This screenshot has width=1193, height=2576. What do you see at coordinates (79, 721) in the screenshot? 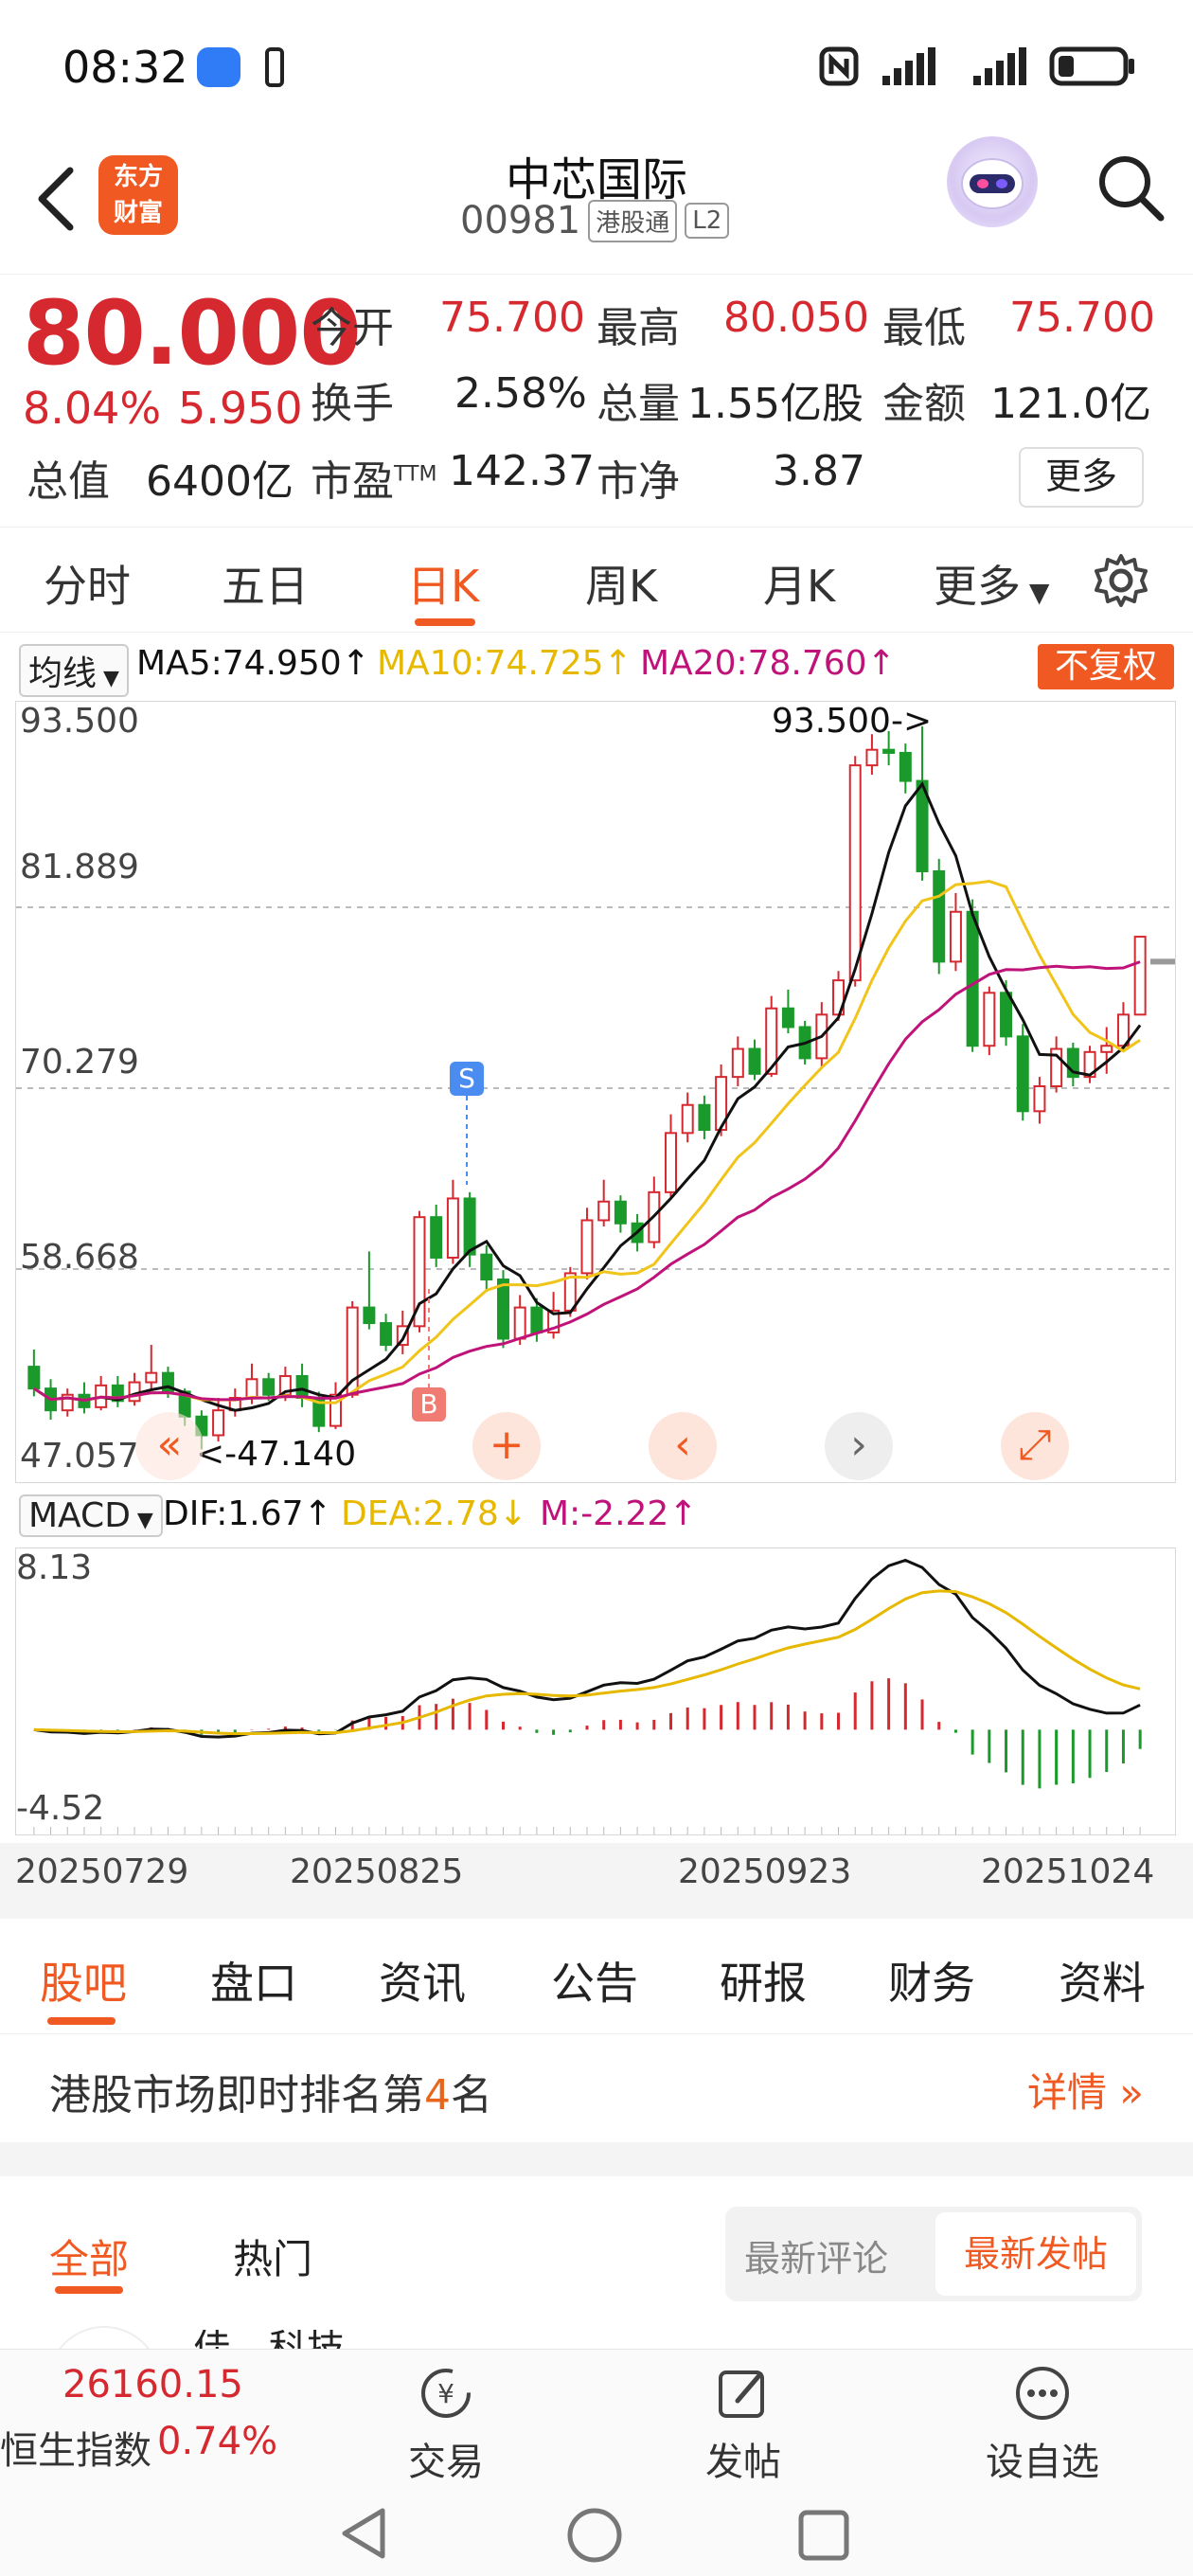
I see `y-label-top: 93.500` at bounding box center [79, 721].